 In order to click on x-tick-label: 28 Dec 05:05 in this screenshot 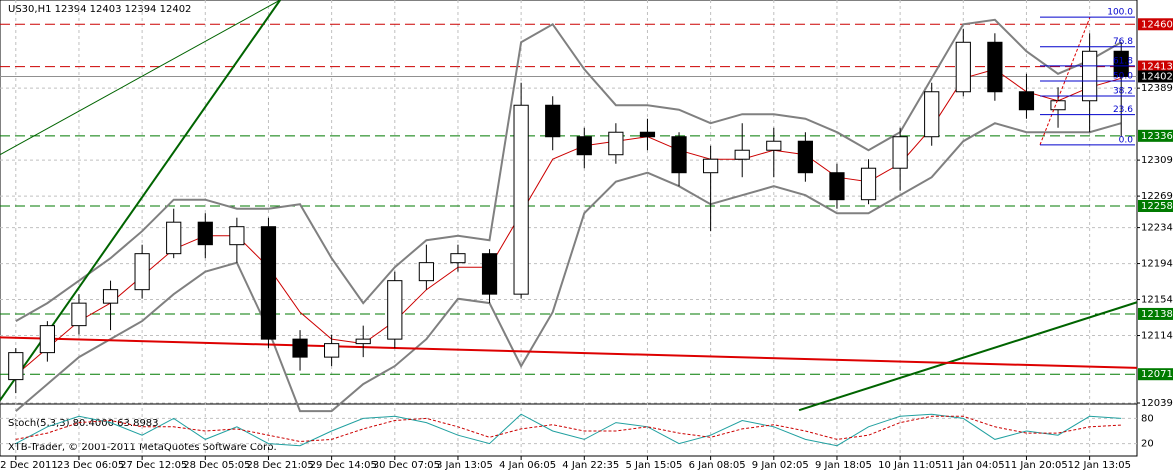, I will do `click(216, 465)`.